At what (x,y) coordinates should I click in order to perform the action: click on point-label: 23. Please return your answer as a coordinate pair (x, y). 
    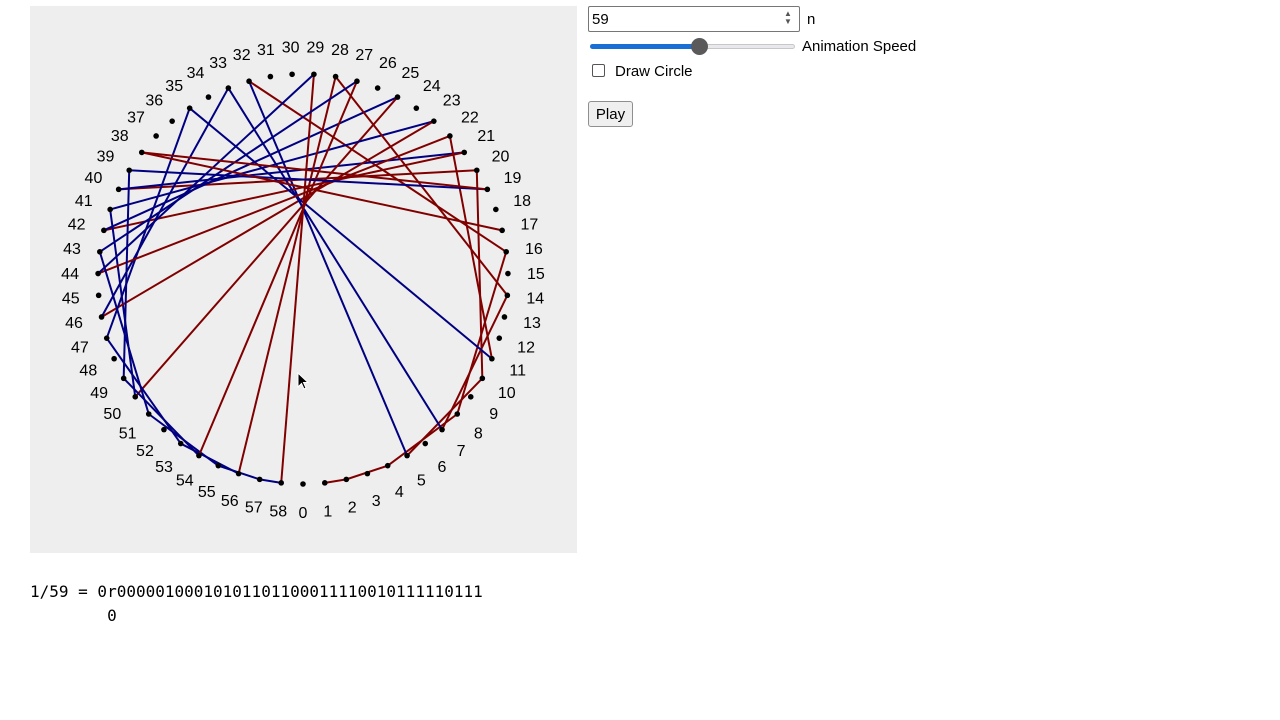
    Looking at the image, I should click on (452, 101).